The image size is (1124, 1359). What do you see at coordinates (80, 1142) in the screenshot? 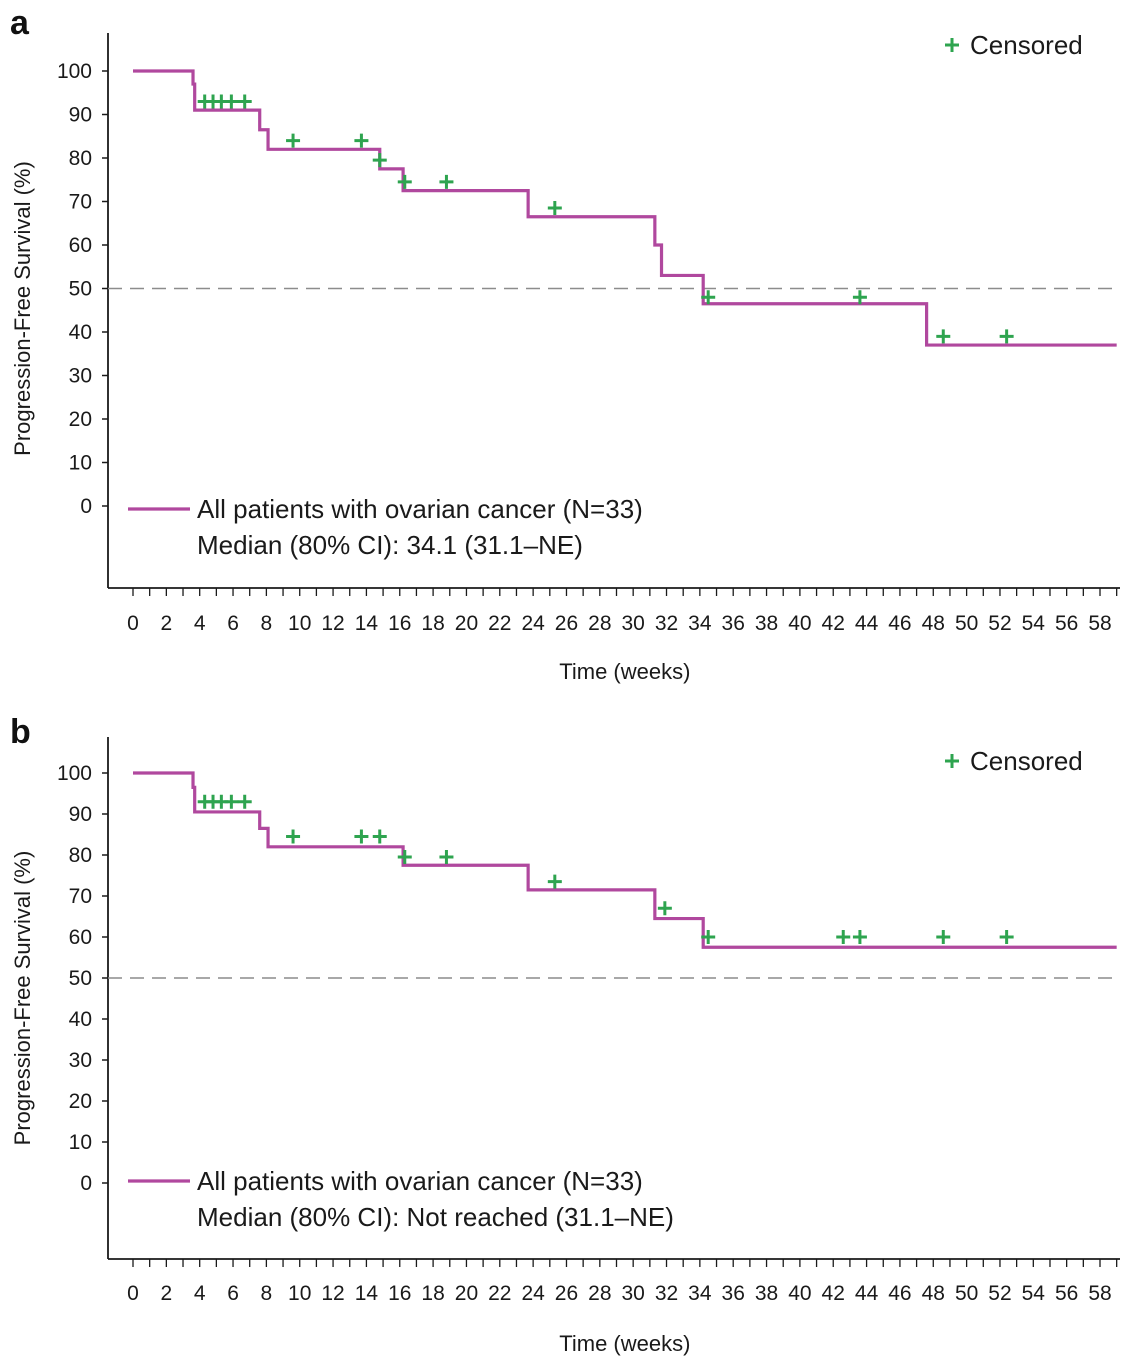
I see `y-tick-label: 10` at bounding box center [80, 1142].